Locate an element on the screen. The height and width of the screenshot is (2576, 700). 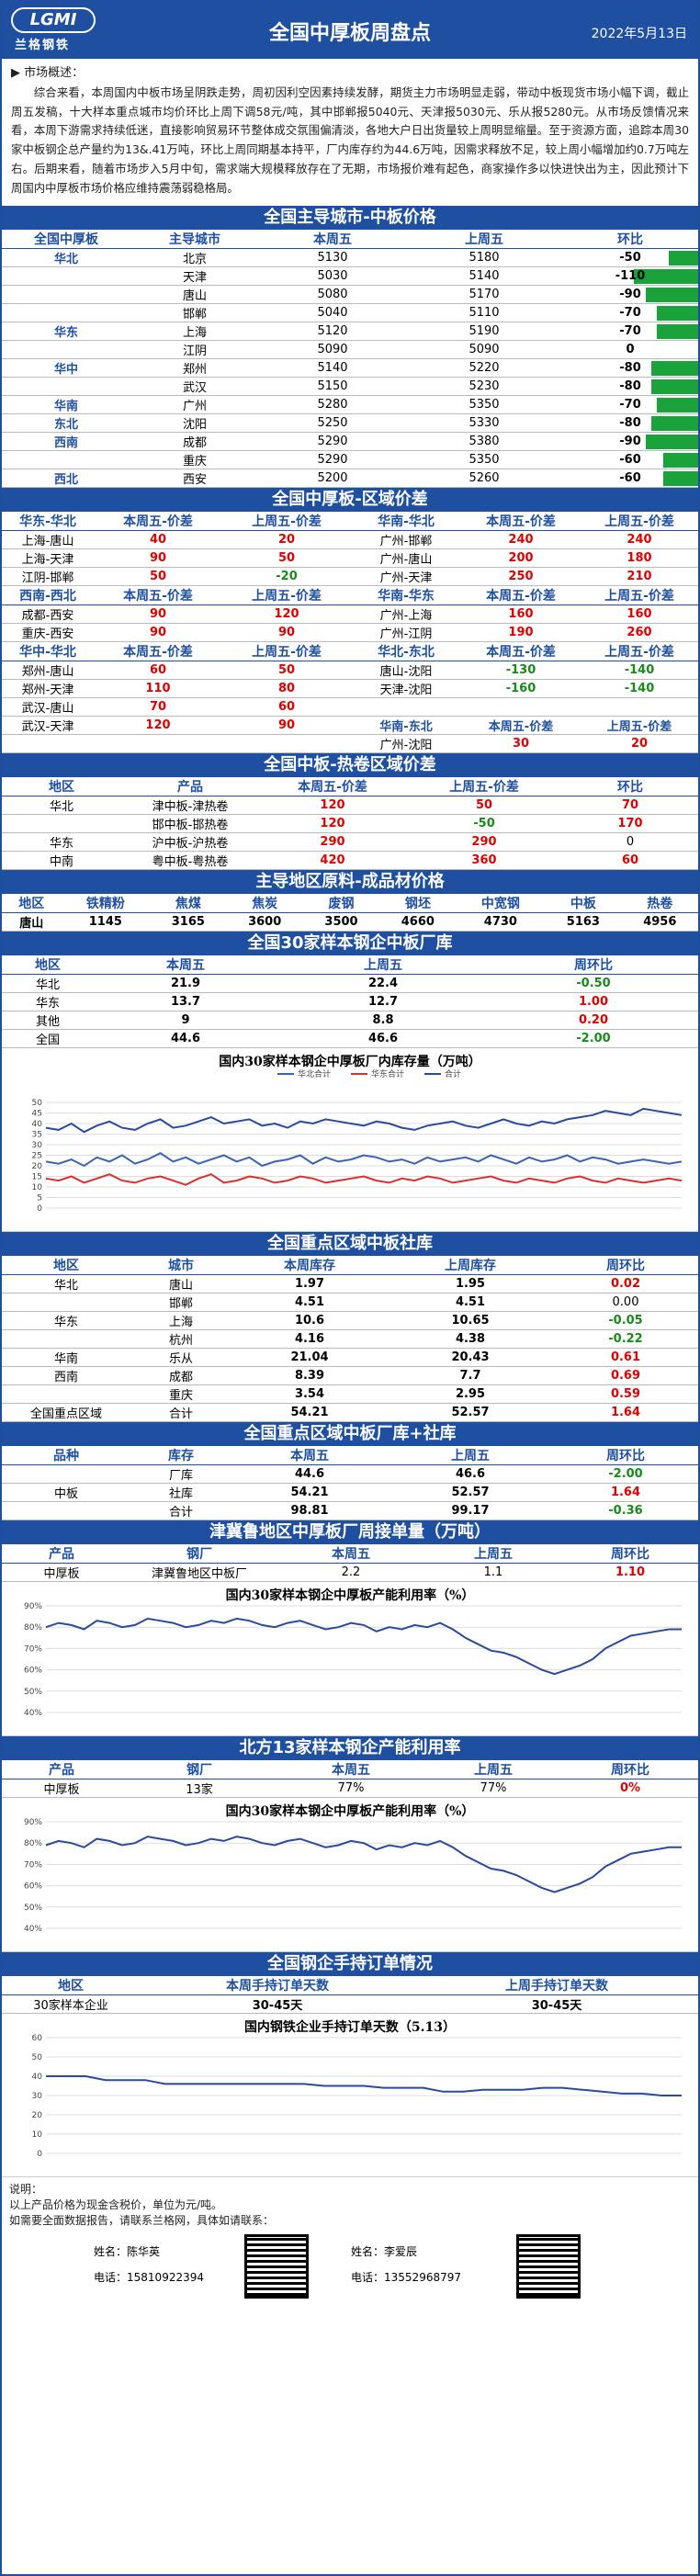
table-row: 邯郸 4.51 4.51 0.00 is located at coordinates (350, 1302).